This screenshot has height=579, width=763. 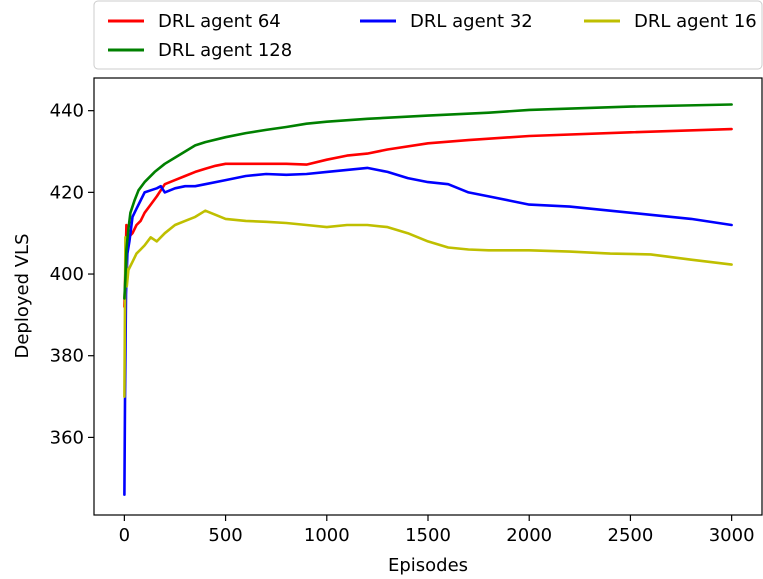 What do you see at coordinates (471, 21) in the screenshot?
I see `legend-label: DRL agent 32` at bounding box center [471, 21].